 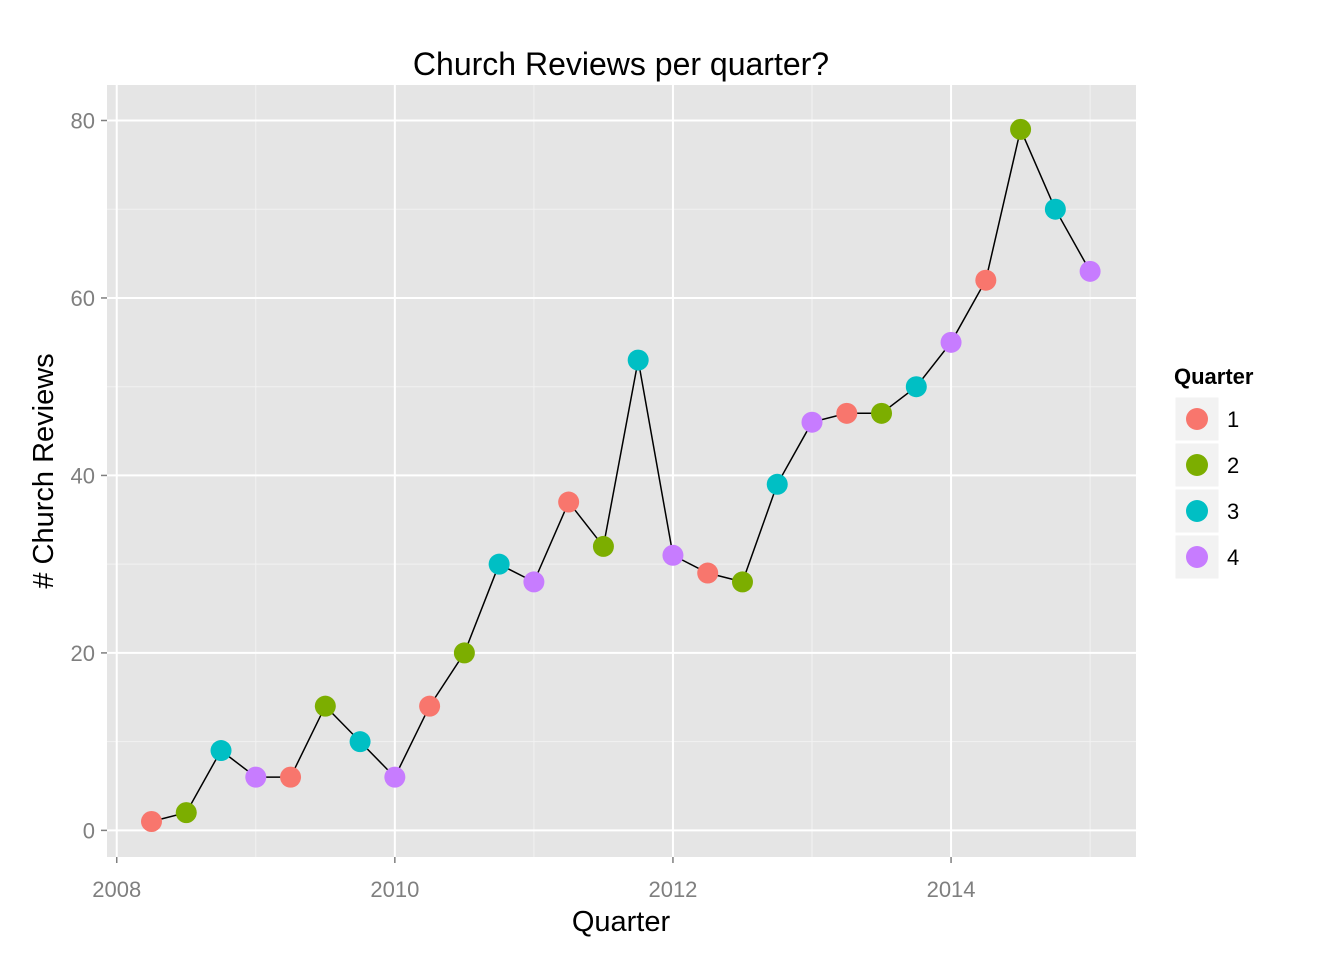 I want to click on legend-label: 3, so click(x=1233, y=511).